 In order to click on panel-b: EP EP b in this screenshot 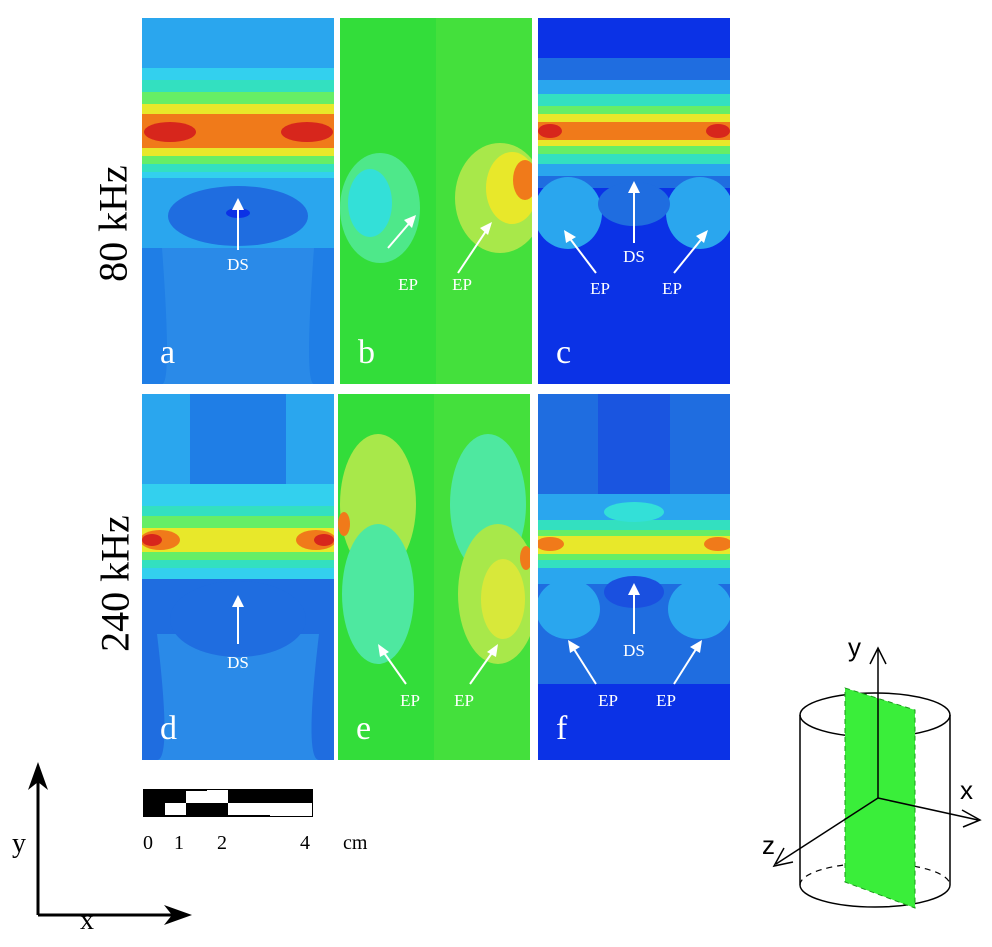, I will do `click(436, 201)`.